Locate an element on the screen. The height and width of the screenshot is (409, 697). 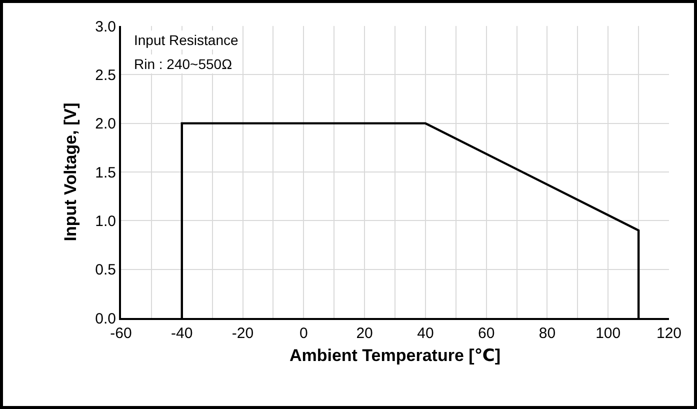
x-tick-label: 40 is located at coordinates (425, 333).